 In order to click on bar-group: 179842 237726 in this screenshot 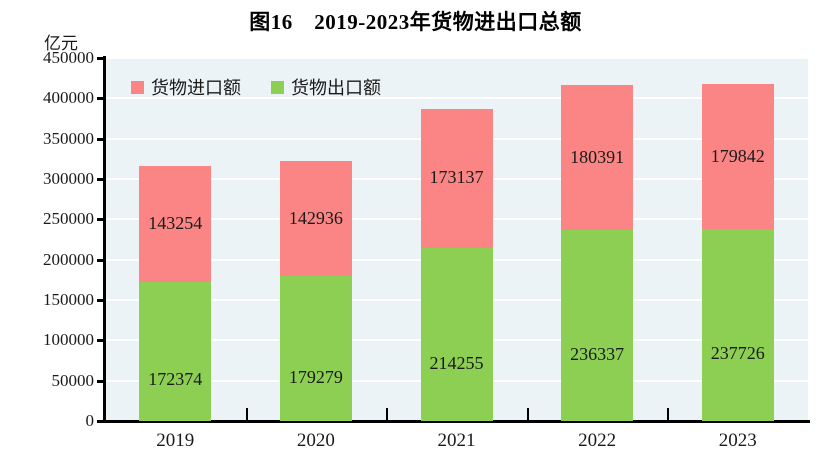, I will do `click(737, 252)`.